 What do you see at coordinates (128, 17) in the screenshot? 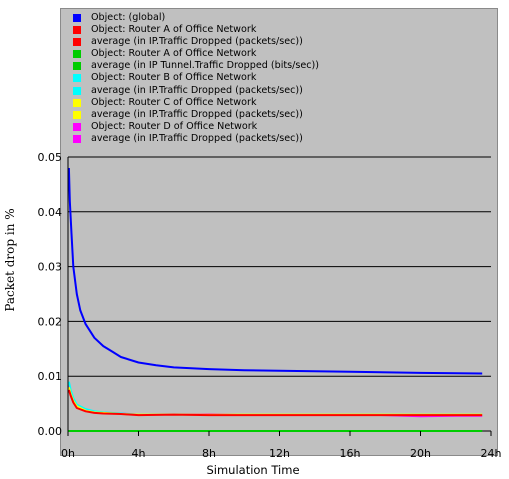
I see `legend-label: Object: (global)` at bounding box center [128, 17].